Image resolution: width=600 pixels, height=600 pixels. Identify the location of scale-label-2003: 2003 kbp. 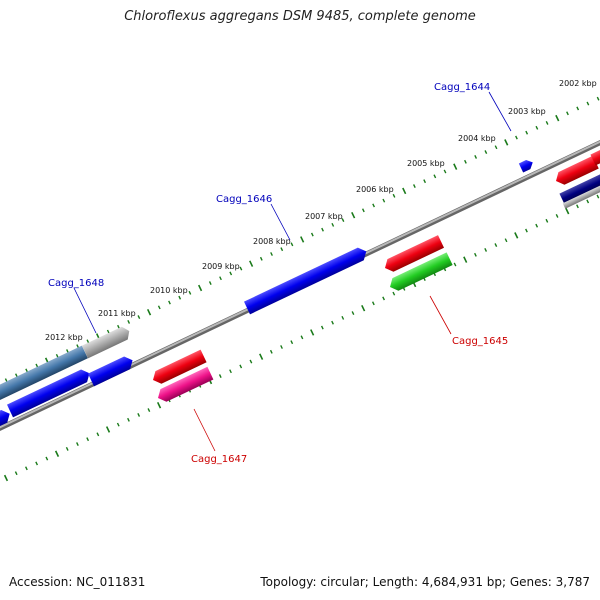
(527, 111).